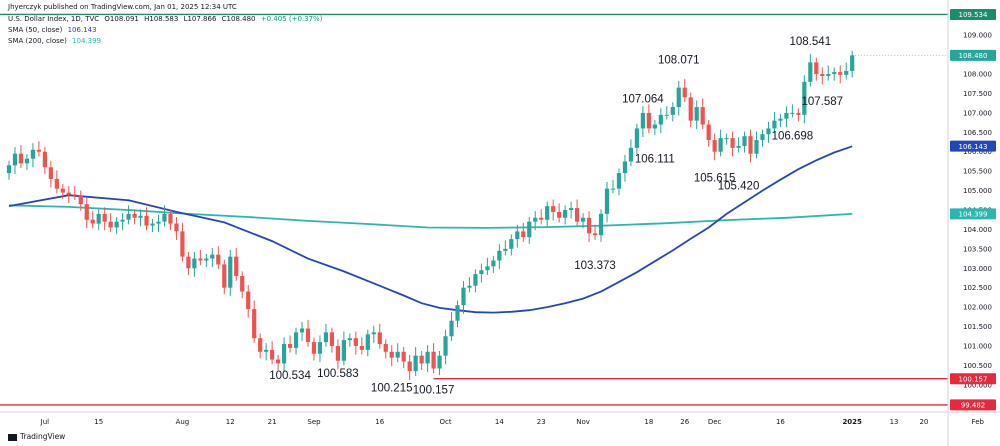 The width and height of the screenshot is (1000, 446). What do you see at coordinates (37, 41) in the screenshot?
I see `sma200-label: SMA (200, close)` at bounding box center [37, 41].